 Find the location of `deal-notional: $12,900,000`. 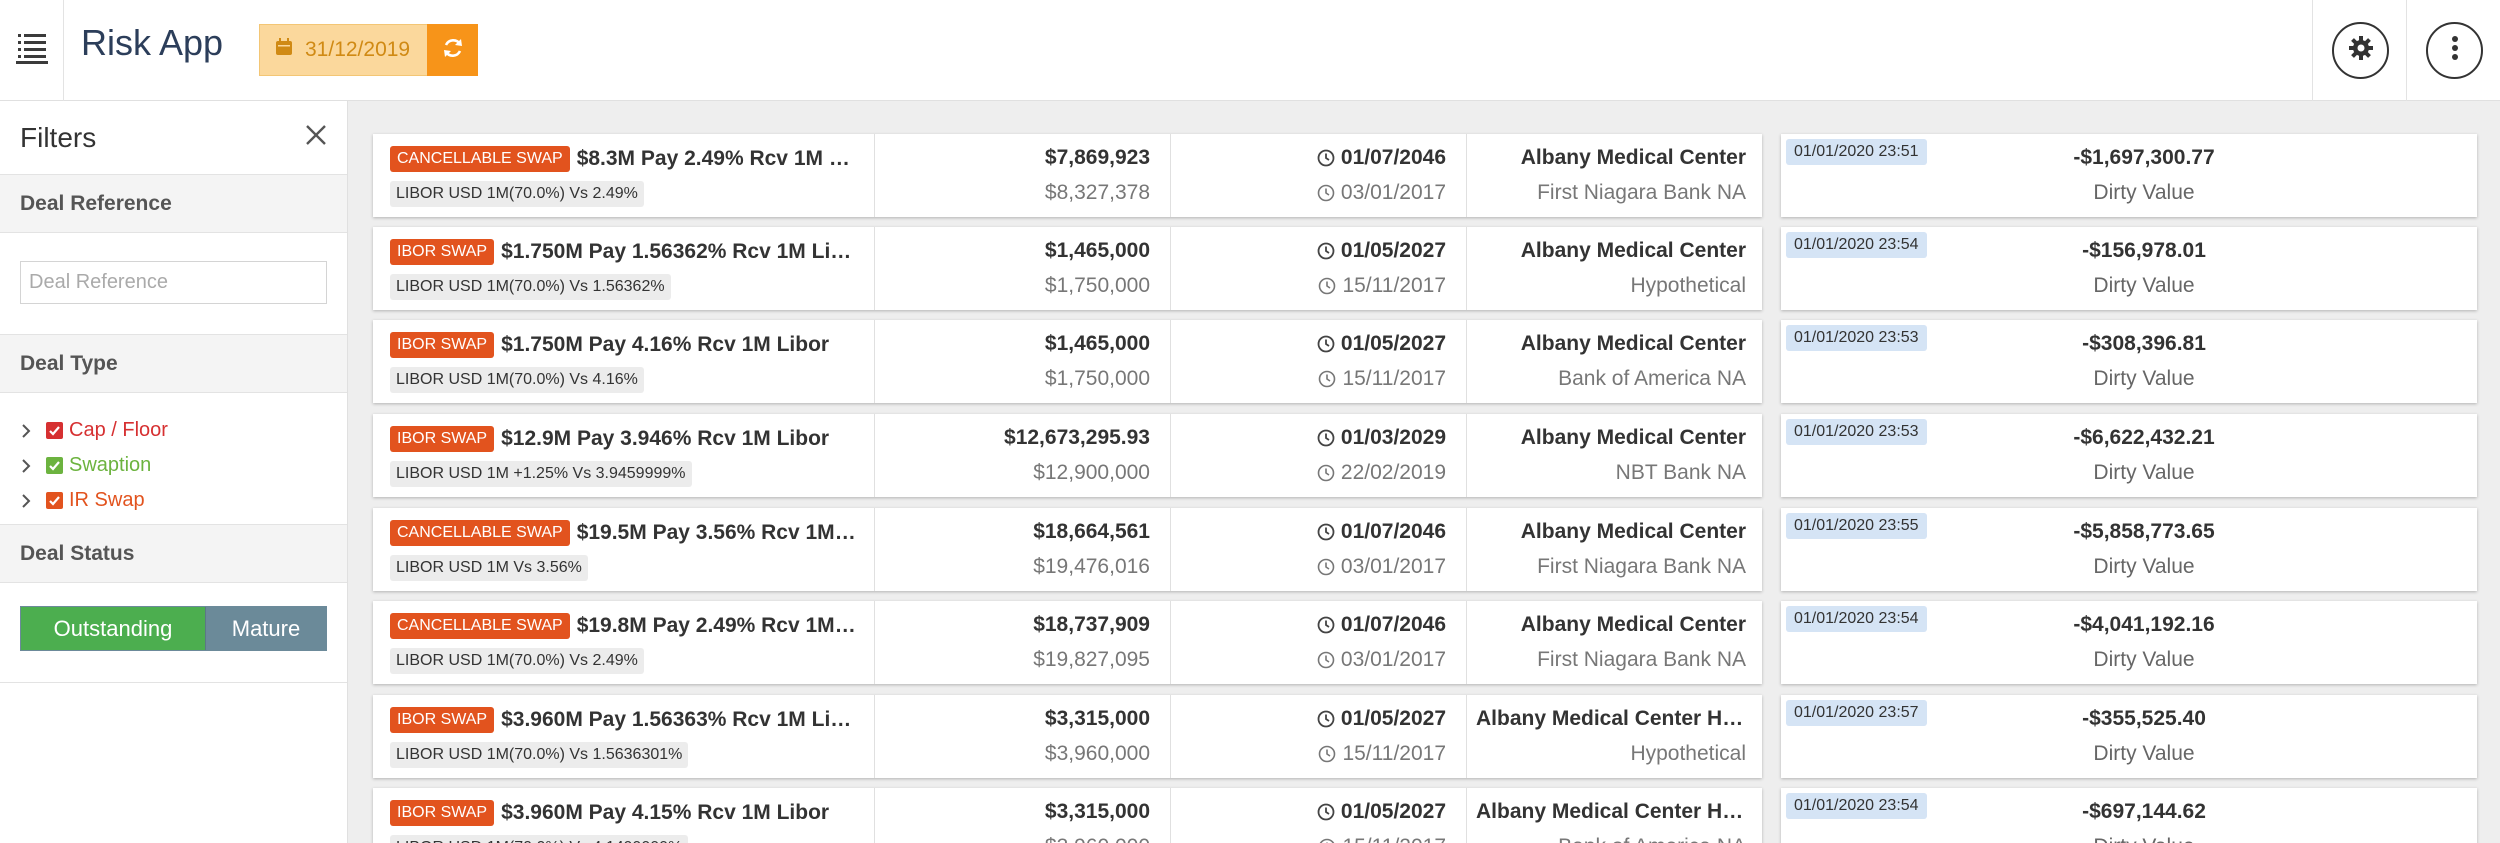

deal-notional: $12,900,000 is located at coordinates (1091, 472).